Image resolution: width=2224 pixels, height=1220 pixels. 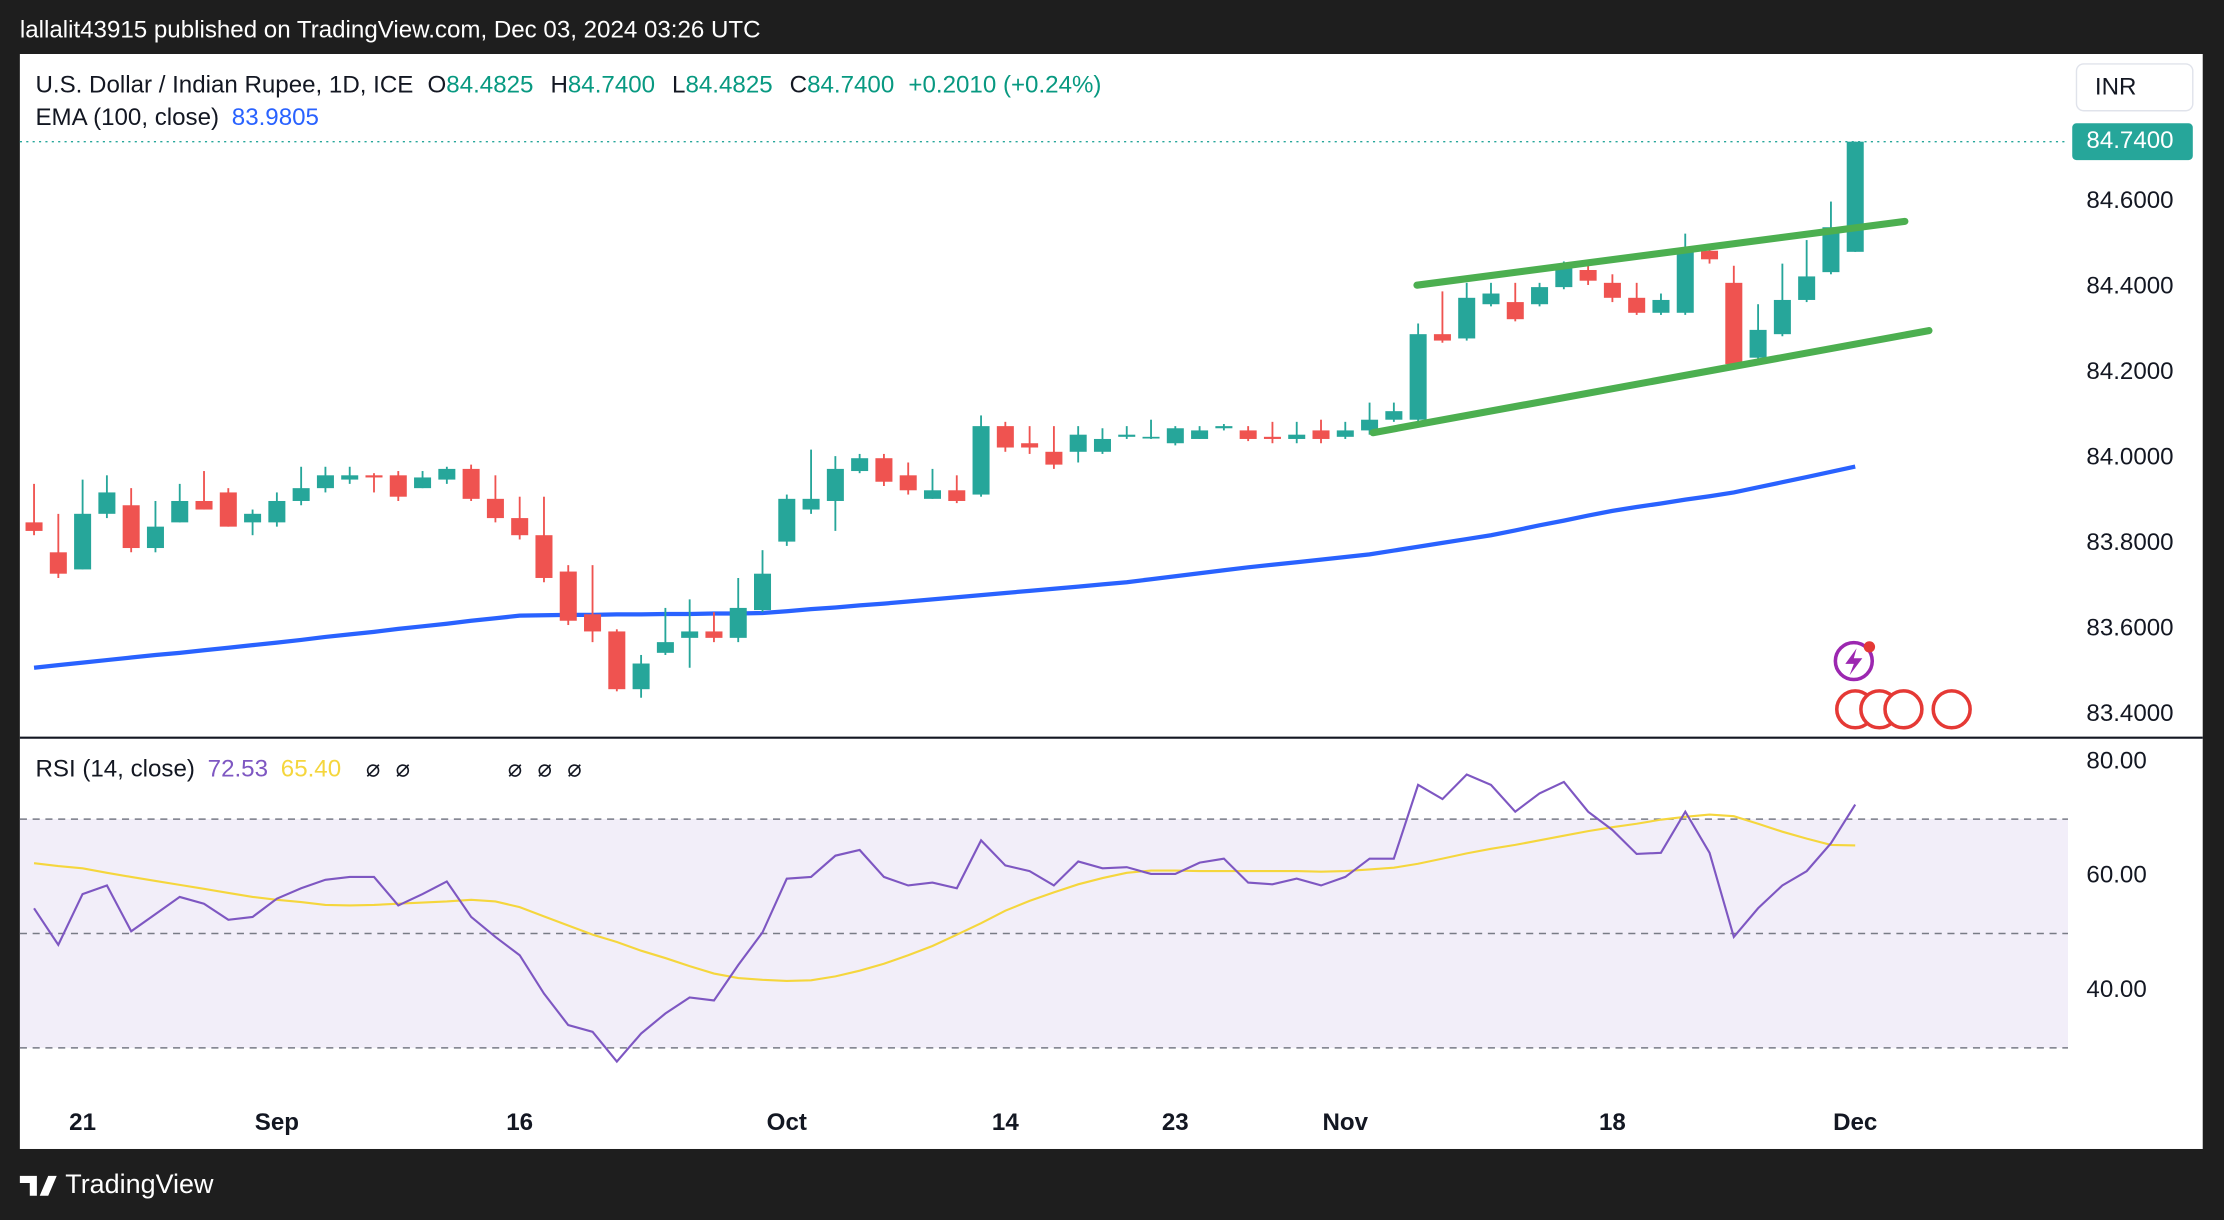 What do you see at coordinates (1651, 382) in the screenshot?
I see `channel-lower` at bounding box center [1651, 382].